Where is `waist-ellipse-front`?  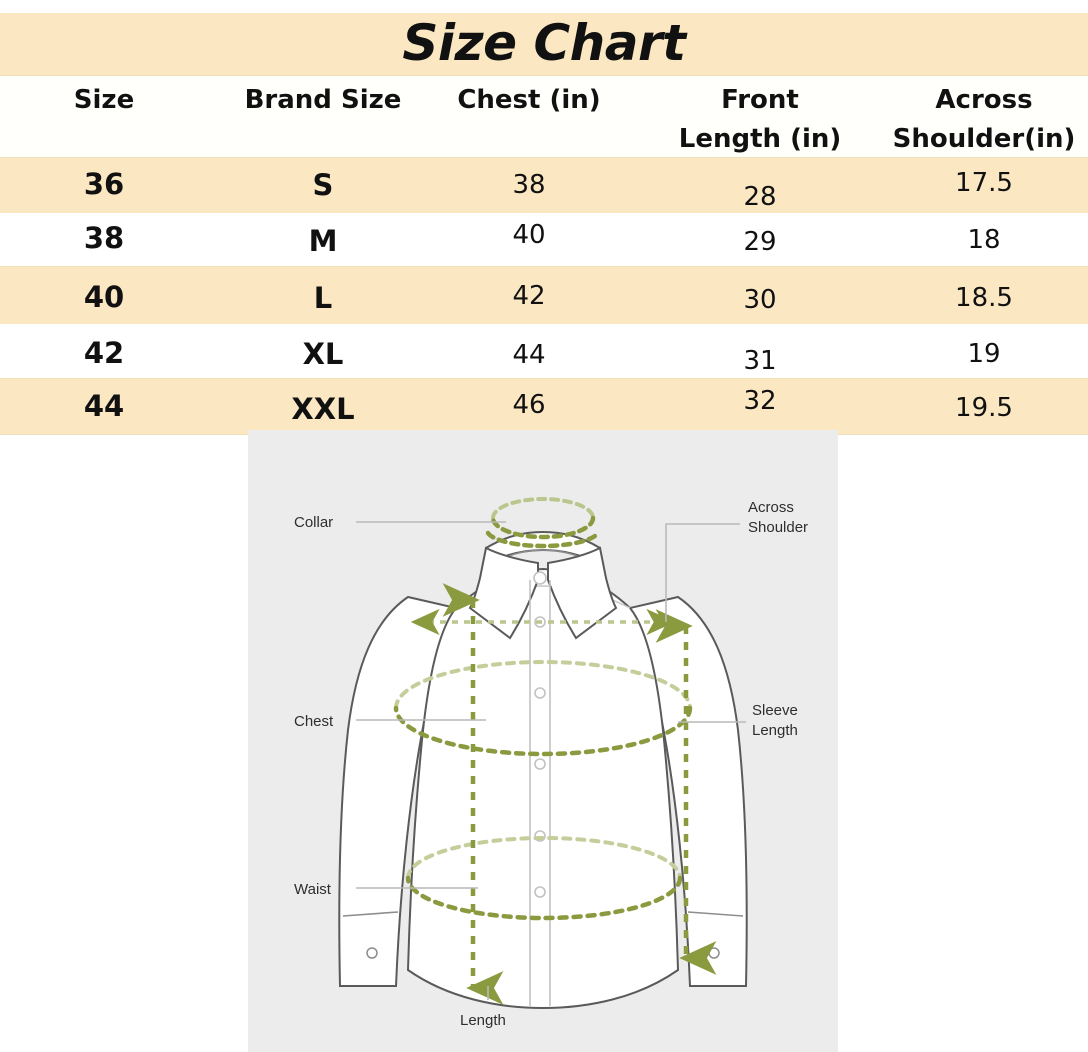
waist-ellipse-front is located at coordinates (544, 898).